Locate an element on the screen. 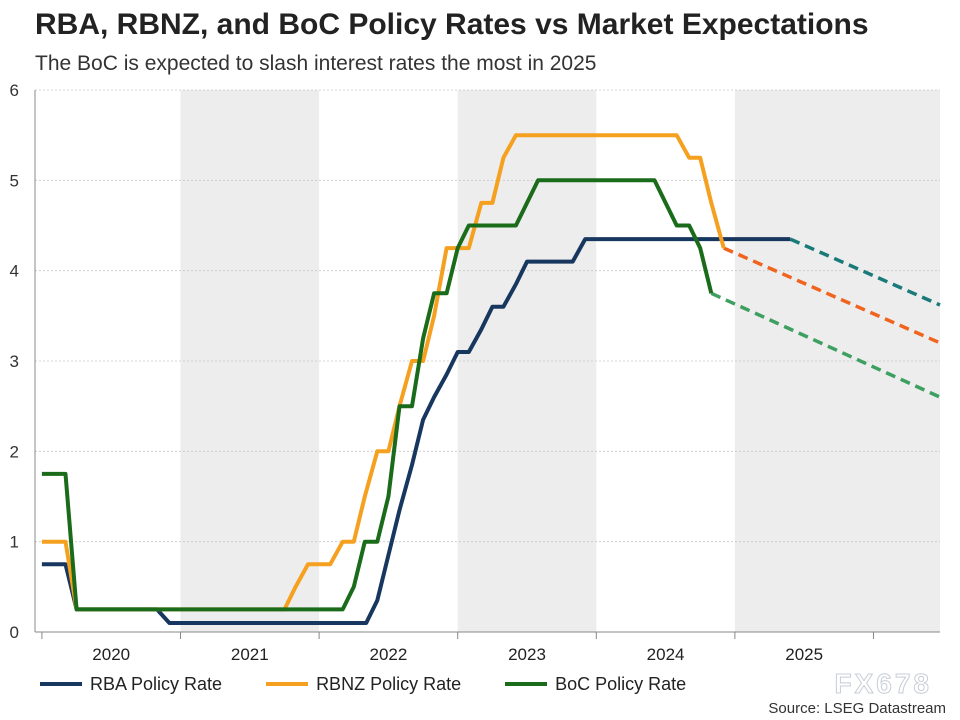  legend-swatch-rba is located at coordinates (61, 684).